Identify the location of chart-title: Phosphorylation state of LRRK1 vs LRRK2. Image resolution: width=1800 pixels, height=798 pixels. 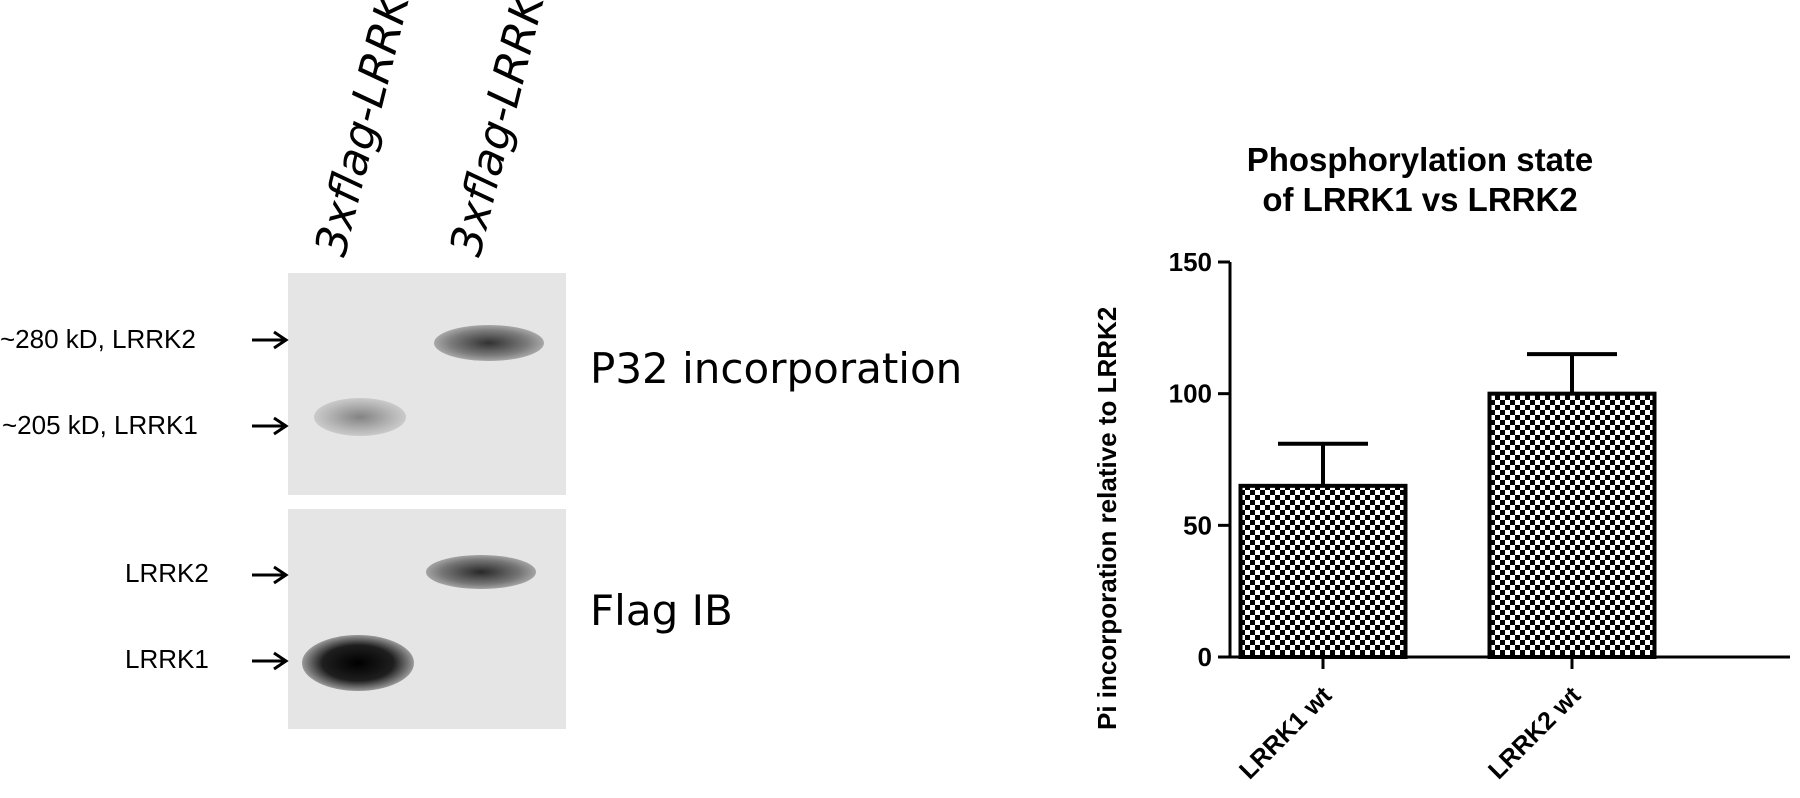
(1420, 180).